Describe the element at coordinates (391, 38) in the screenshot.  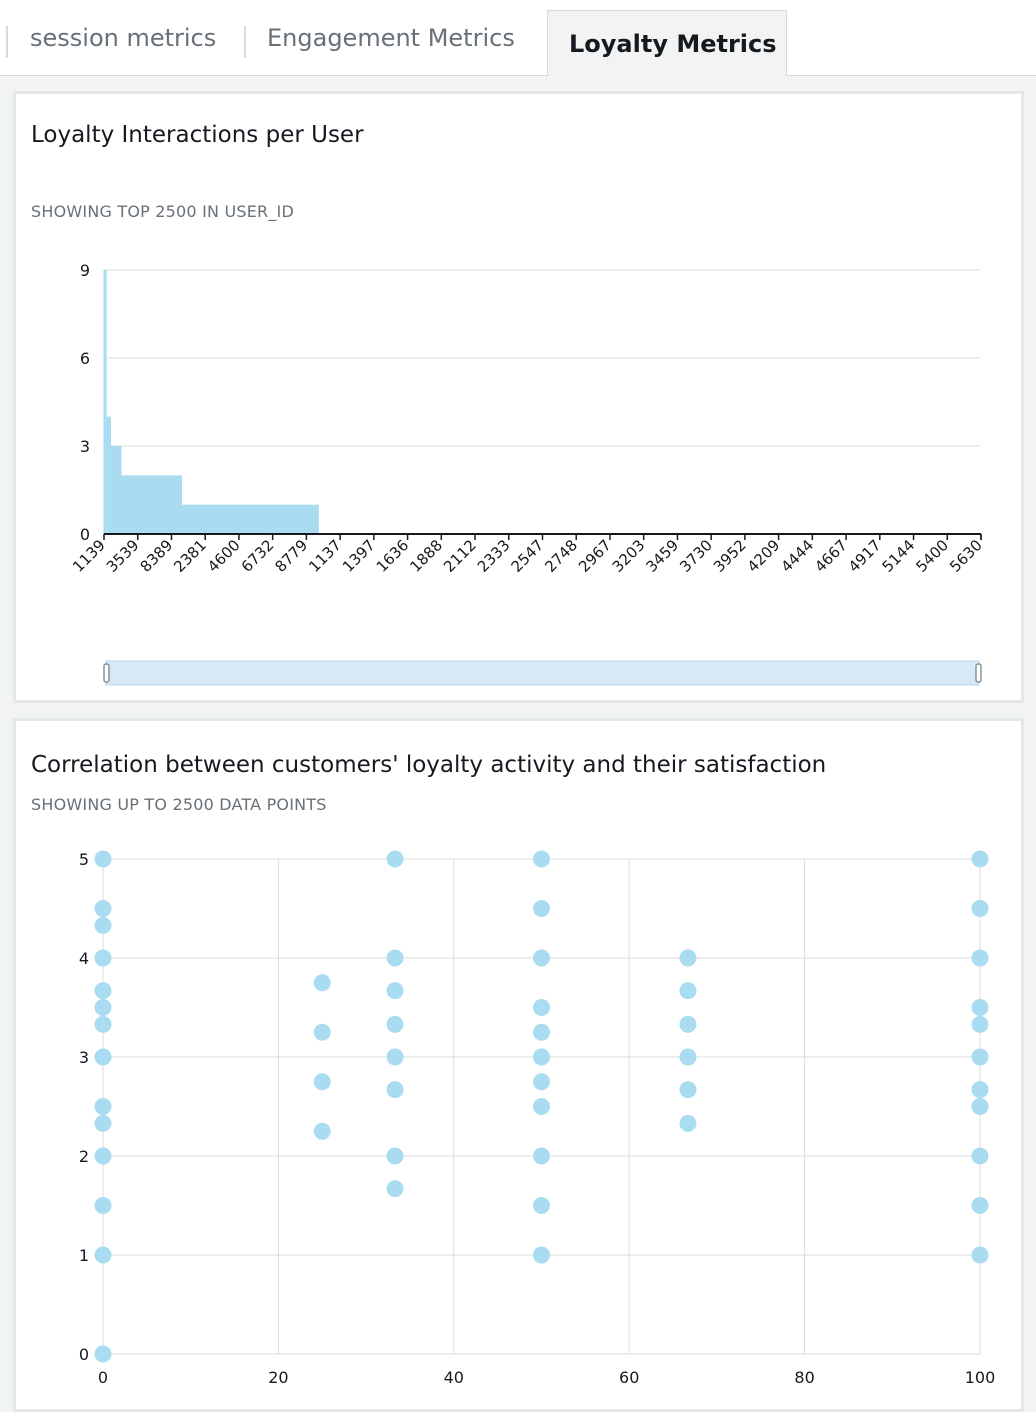
I see `tab-engagement-metrics: Engagement Metrics` at that location.